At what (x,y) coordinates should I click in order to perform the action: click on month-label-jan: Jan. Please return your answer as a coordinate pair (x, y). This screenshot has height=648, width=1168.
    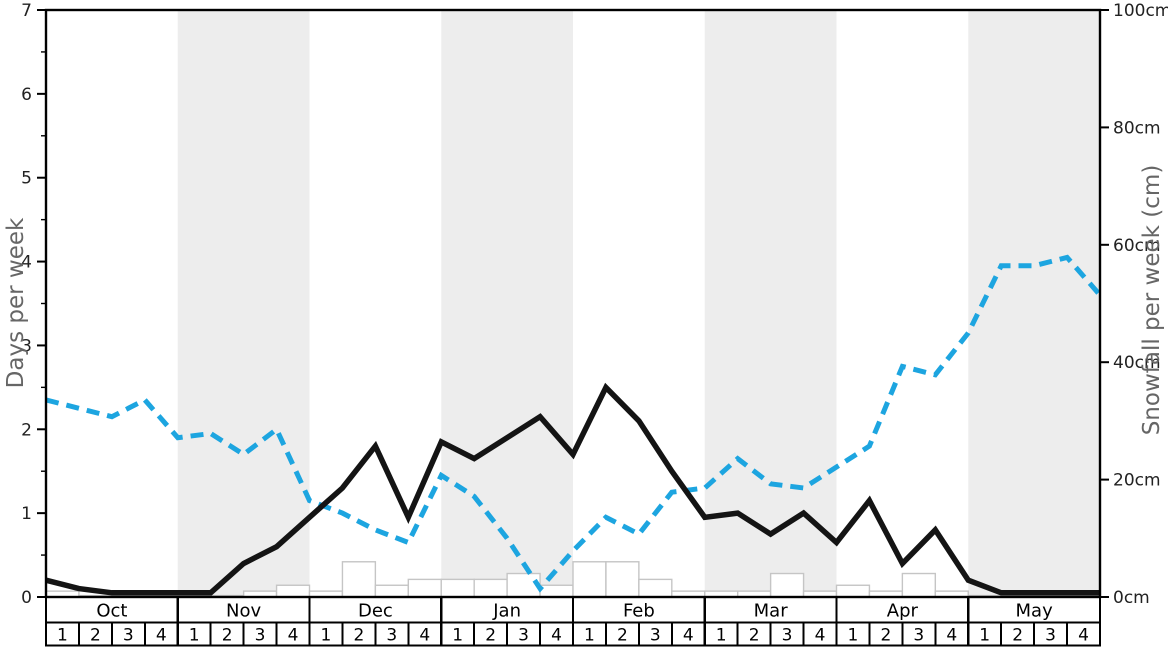
    Looking at the image, I should click on (506, 610).